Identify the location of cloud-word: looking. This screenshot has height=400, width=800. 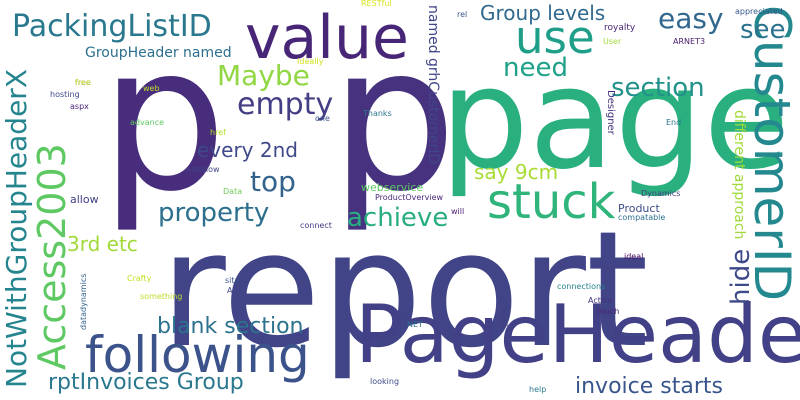
(385, 381).